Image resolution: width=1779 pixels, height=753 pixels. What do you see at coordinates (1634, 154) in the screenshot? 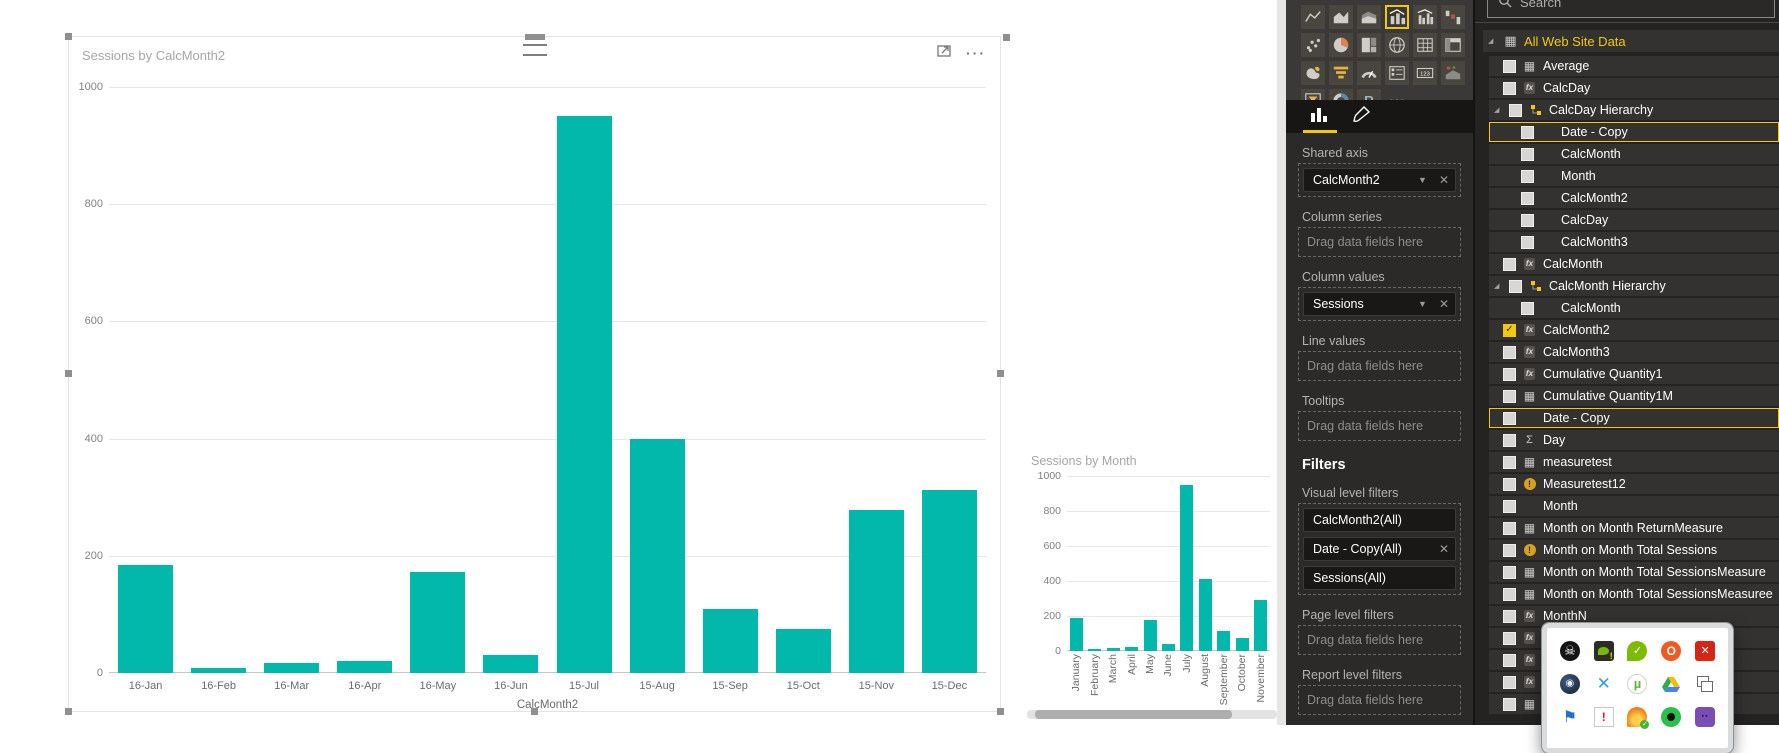
I see `field-row-calcmonth: CalcMonth` at bounding box center [1634, 154].